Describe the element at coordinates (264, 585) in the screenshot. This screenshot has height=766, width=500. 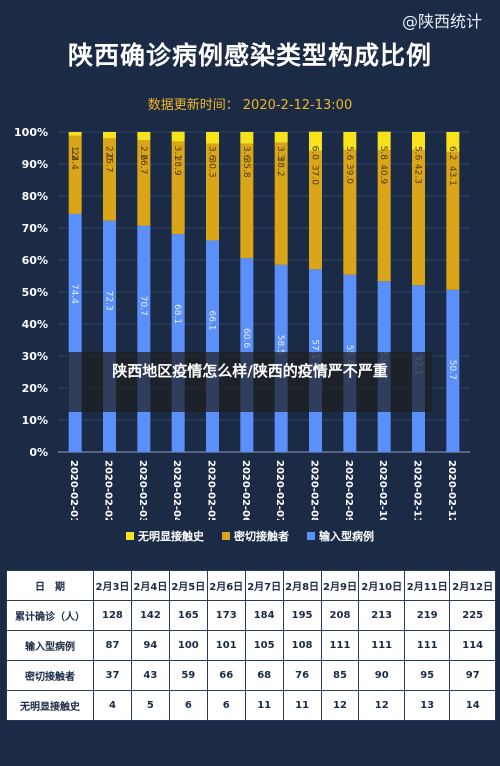
I see `table-header-date: 2月7日` at that location.